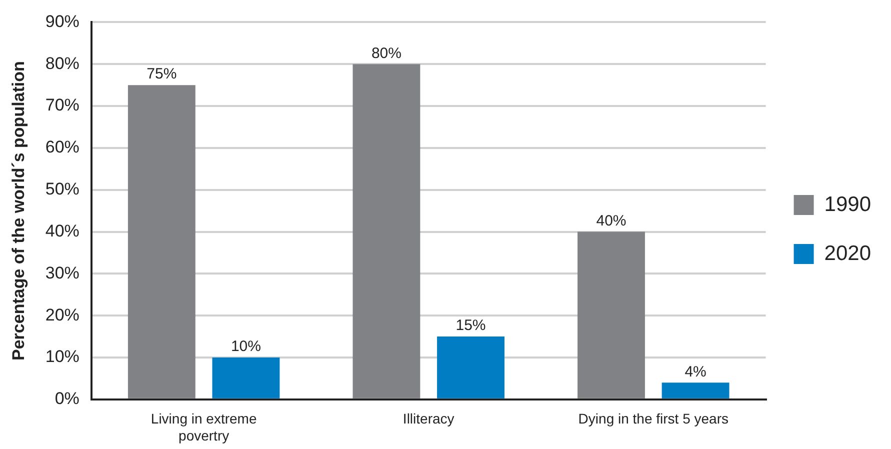 The image size is (891, 449). What do you see at coordinates (471, 325) in the screenshot?
I see `data-label: 15%` at bounding box center [471, 325].